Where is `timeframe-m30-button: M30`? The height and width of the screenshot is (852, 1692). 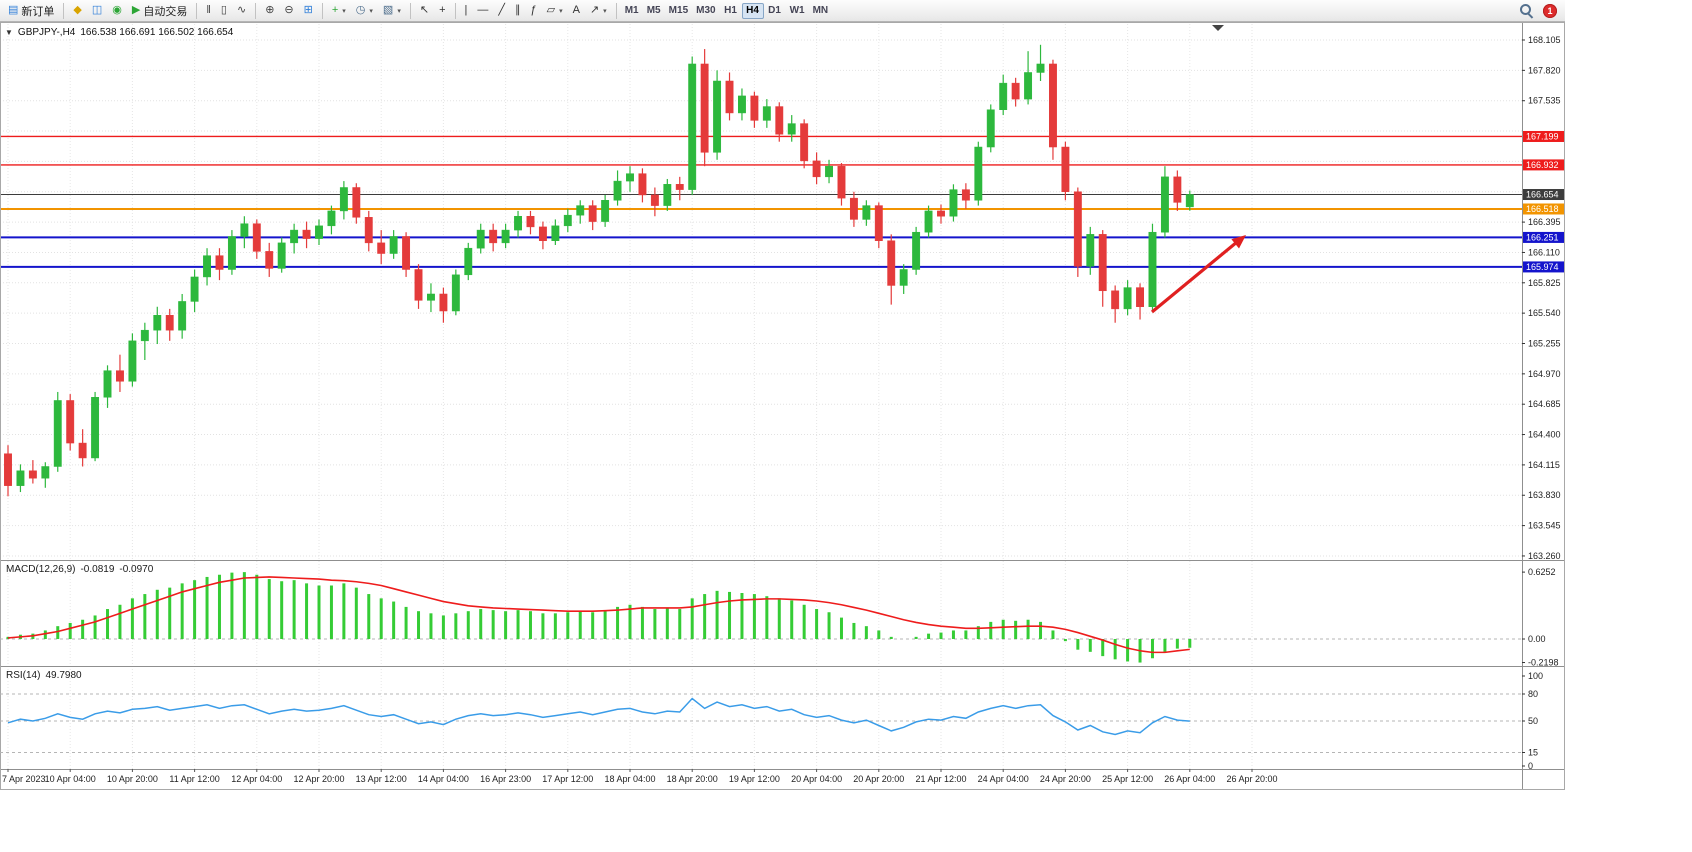
timeframe-m30-button: M30 is located at coordinates (705, 11).